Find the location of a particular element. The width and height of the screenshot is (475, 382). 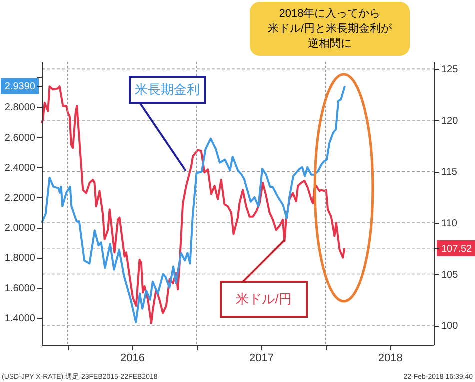

y-tick-label: 1.4000 is located at coordinates (20, 318).